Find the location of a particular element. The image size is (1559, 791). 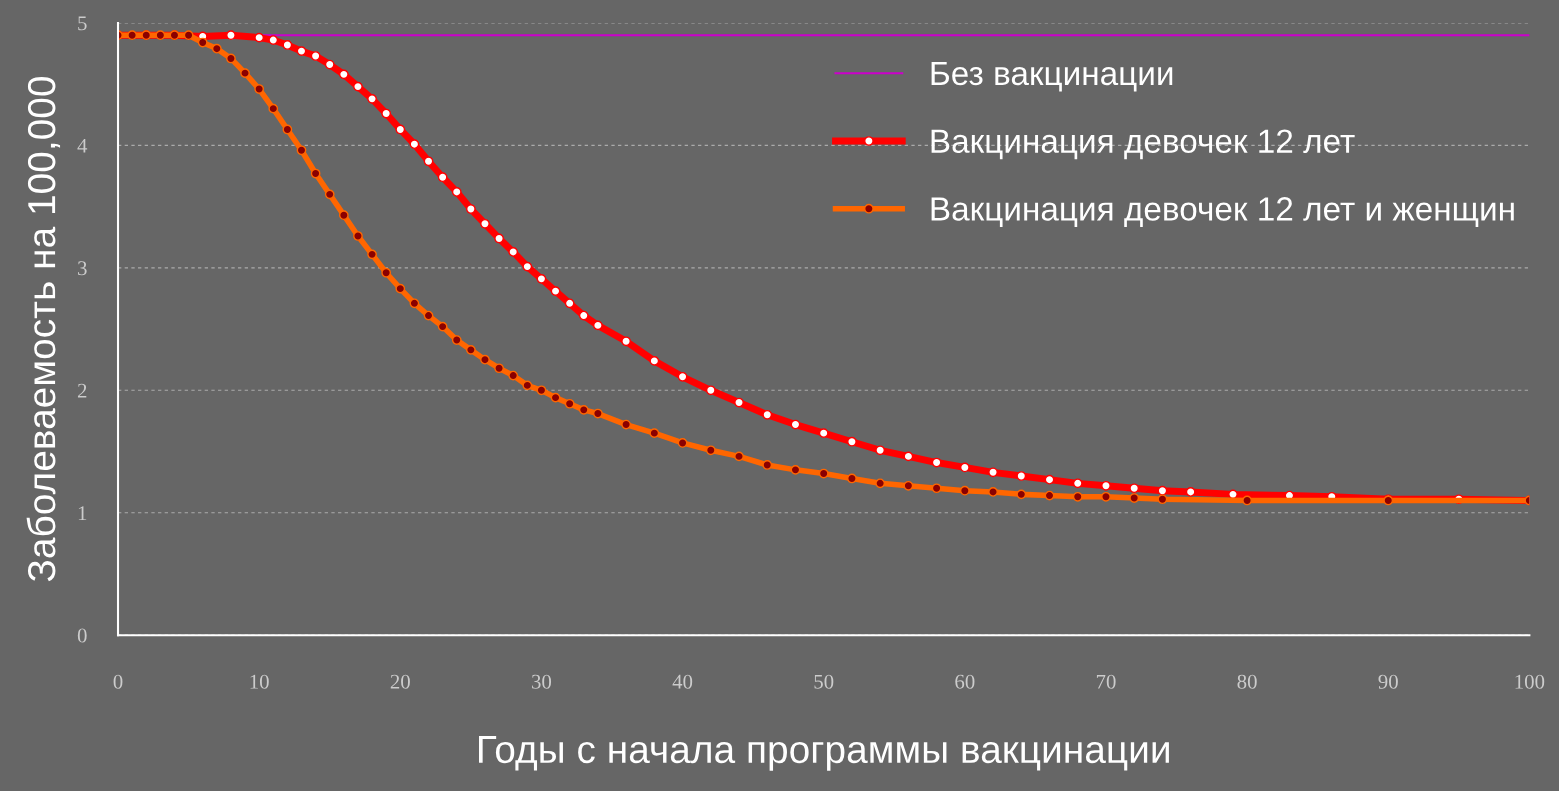

x-tick-label: 100 is located at coordinates (1530, 681).